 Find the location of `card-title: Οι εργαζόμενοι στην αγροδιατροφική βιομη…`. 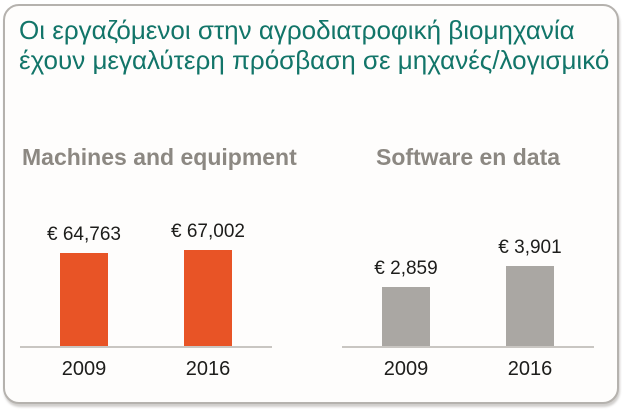

card-title: Οι εργαζόμενοι στην αγροδιατροφική βιομη… is located at coordinates (314, 45).